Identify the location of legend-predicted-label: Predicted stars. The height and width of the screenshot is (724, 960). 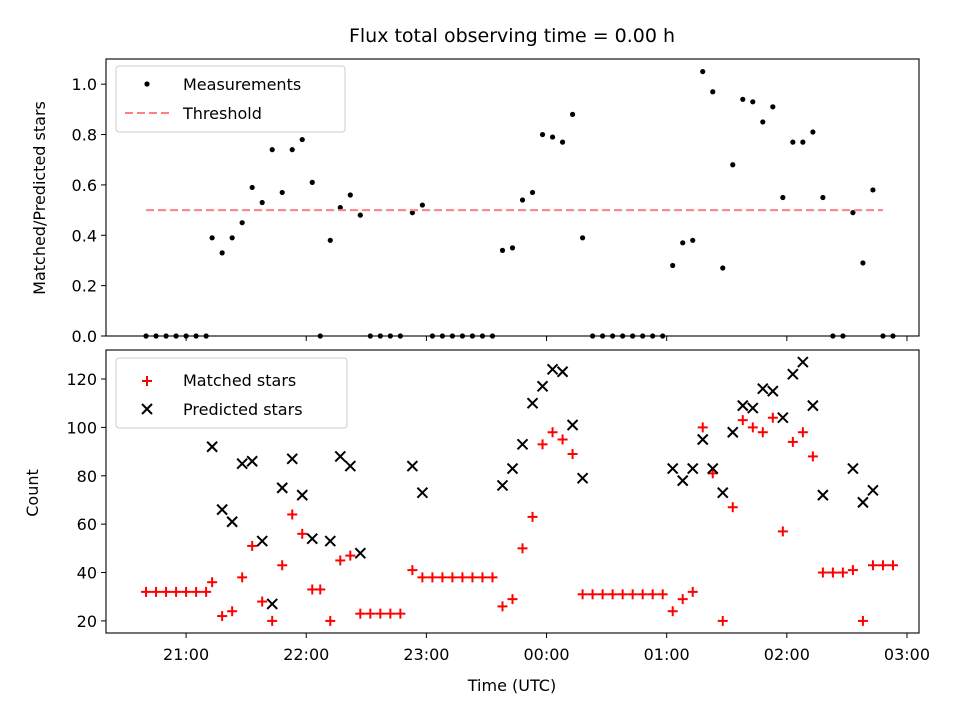
(243, 409).